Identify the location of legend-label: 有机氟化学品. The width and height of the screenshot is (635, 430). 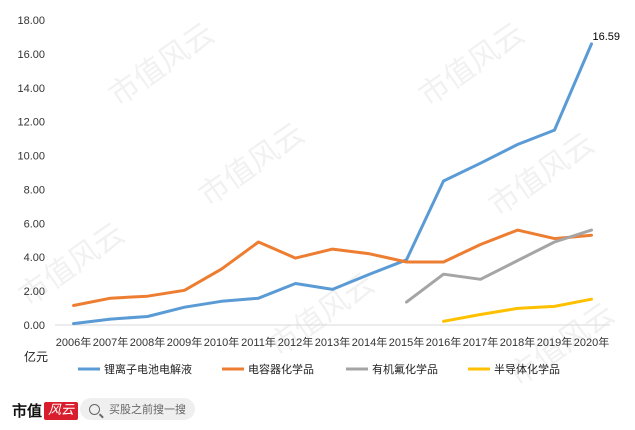
(405, 369).